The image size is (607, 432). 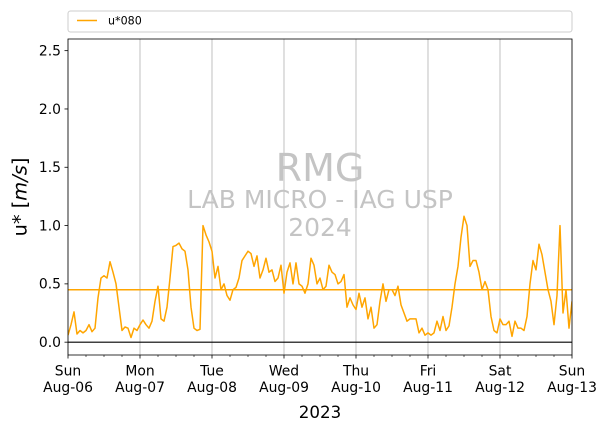 What do you see at coordinates (50, 110) in the screenshot?
I see `y-tick-label: 2.0` at bounding box center [50, 110].